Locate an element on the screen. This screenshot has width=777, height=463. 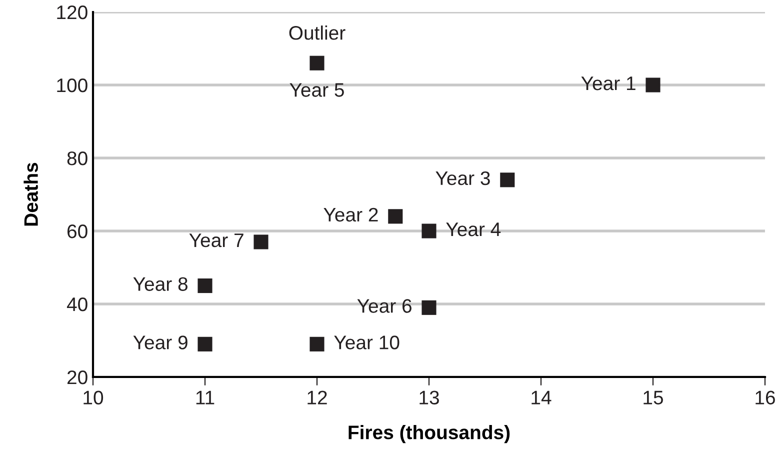
y-axis-title: Deaths is located at coordinates (31, 194).